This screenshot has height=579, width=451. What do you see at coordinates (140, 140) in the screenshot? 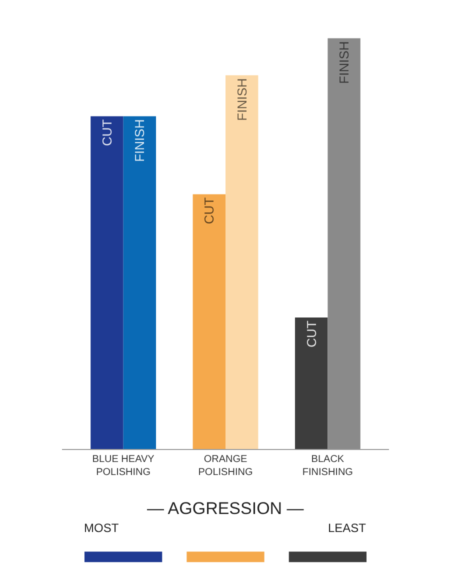
I see `series-label: FINISH` at bounding box center [140, 140].